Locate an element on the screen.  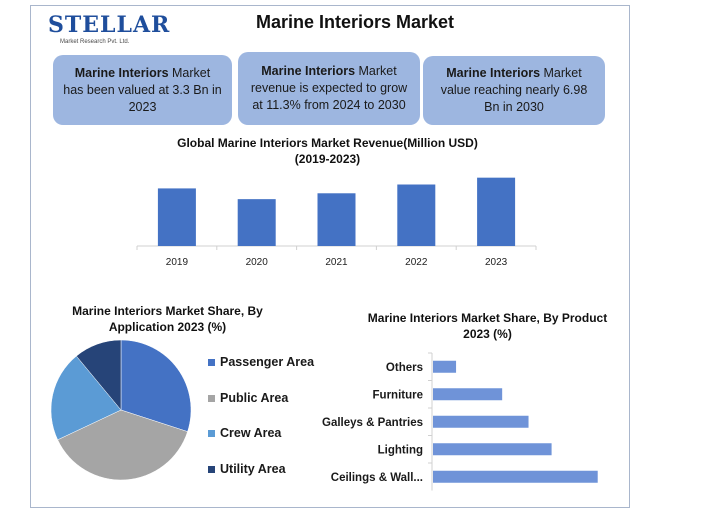
revenue-chart-subtitle: (2019-2023) is located at coordinates (327, 159).